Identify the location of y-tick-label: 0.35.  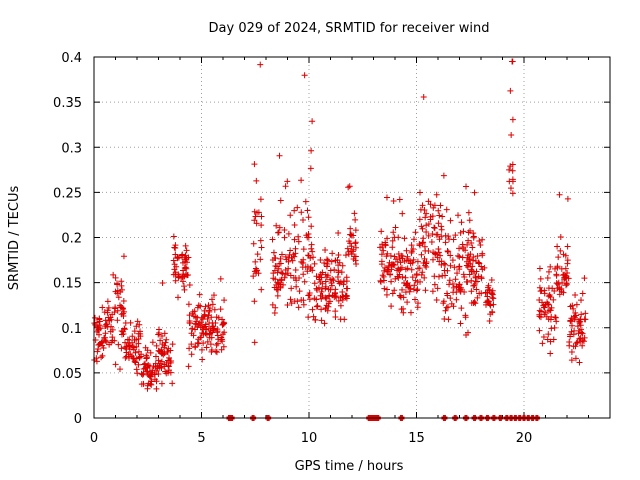
(67, 103).